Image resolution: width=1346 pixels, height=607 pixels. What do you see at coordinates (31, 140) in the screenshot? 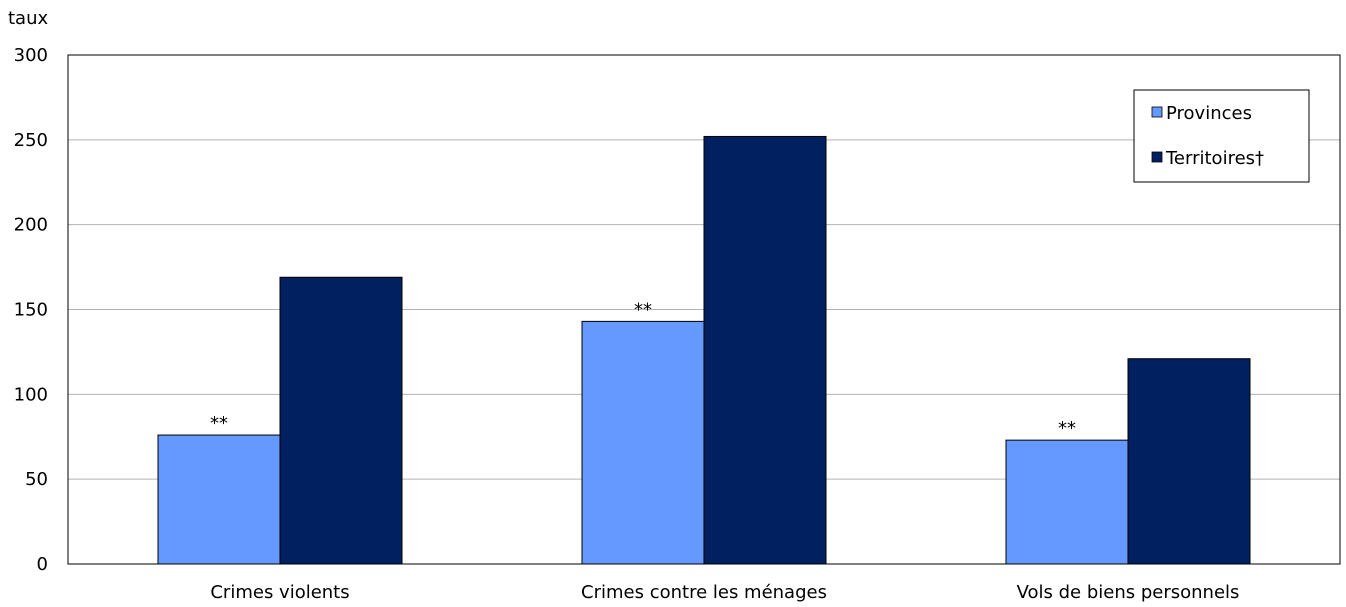
I see `y-tick-label: 250` at bounding box center [31, 140].